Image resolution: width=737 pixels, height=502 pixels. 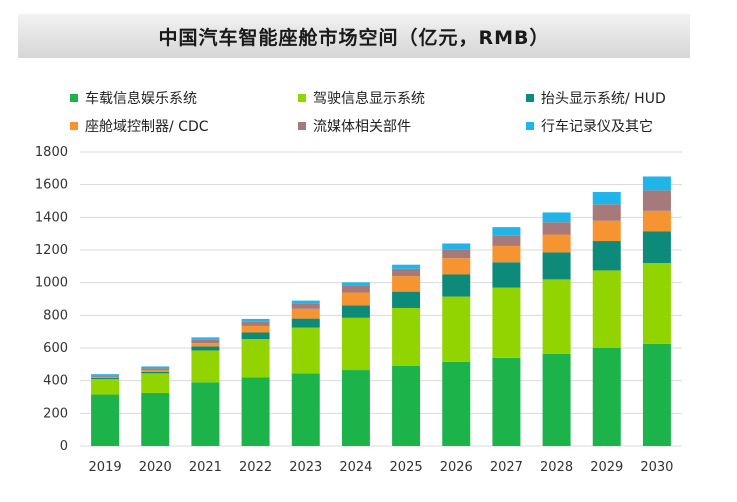 What do you see at coordinates (456, 467) in the screenshot?
I see `x-tick-label: 2026` at bounding box center [456, 467].